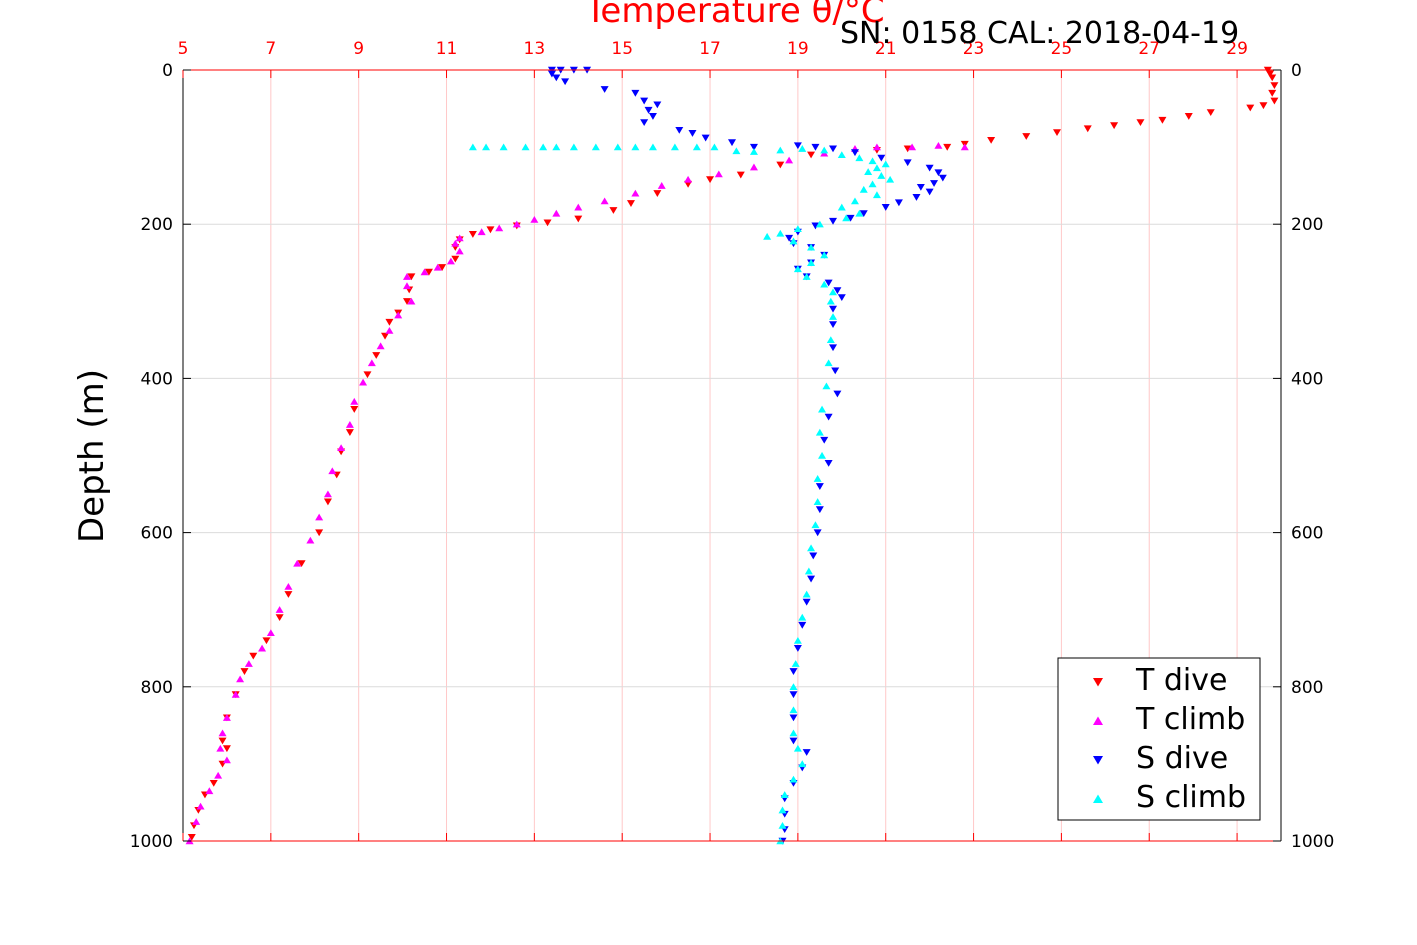 This screenshot has height=945, width=1417. I want to click on y-tick-label-right: 400, so click(1307, 379).